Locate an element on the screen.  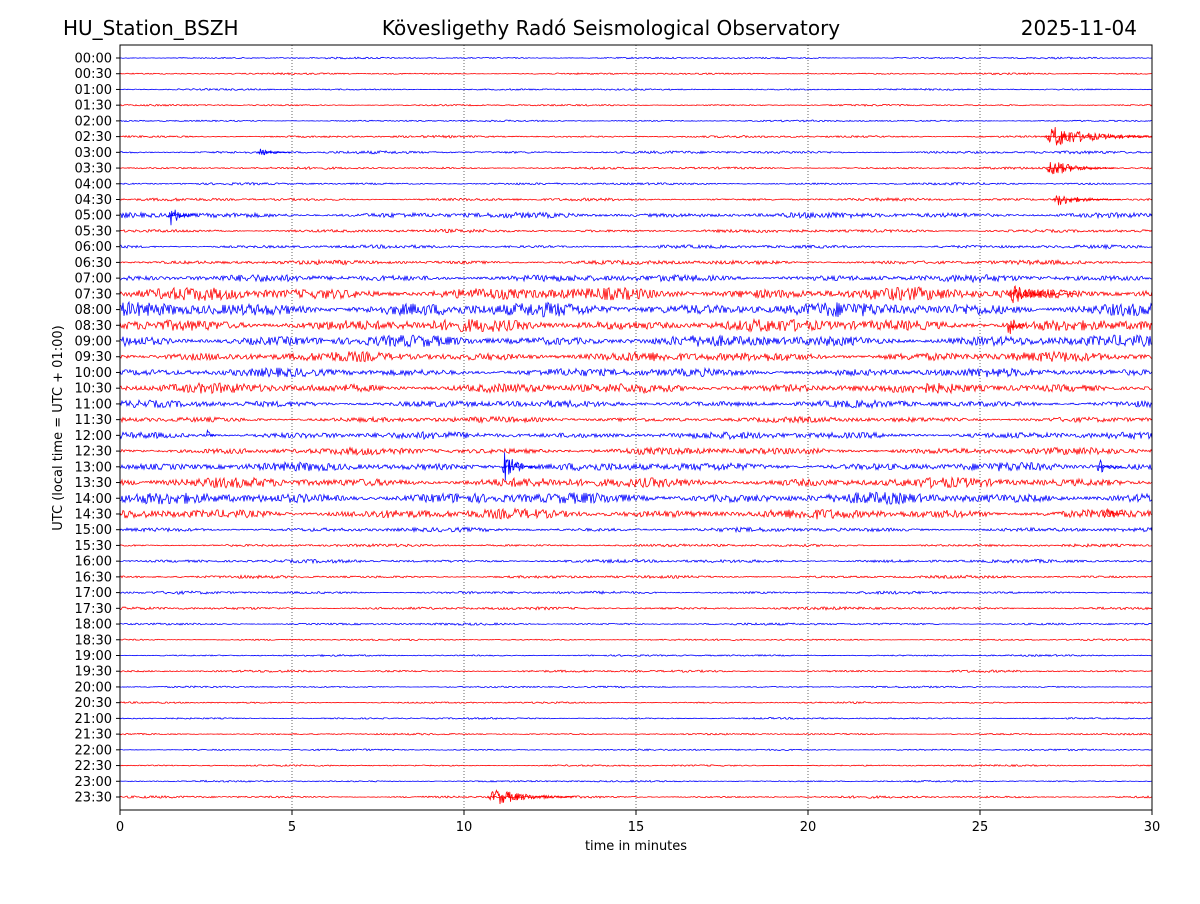
y-tick-label: 15:30 is located at coordinates (93, 546).